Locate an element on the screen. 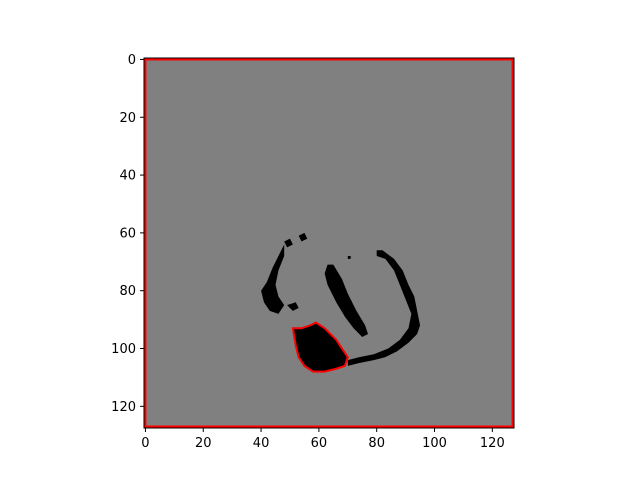 Image resolution: width=640 pixels, height=480 pixels. dark-region-small-dot is located at coordinates (349, 257).